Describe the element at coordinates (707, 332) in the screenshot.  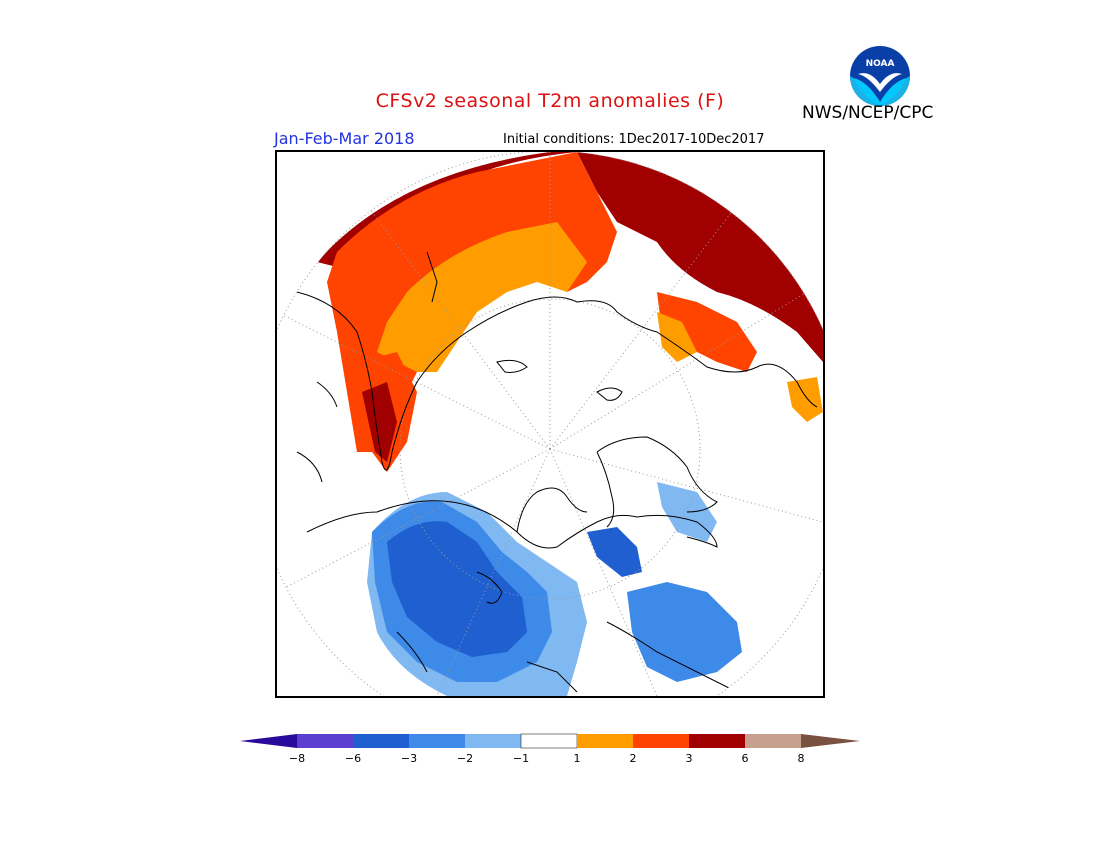
I see `anomaly-region-east-siberia` at that location.